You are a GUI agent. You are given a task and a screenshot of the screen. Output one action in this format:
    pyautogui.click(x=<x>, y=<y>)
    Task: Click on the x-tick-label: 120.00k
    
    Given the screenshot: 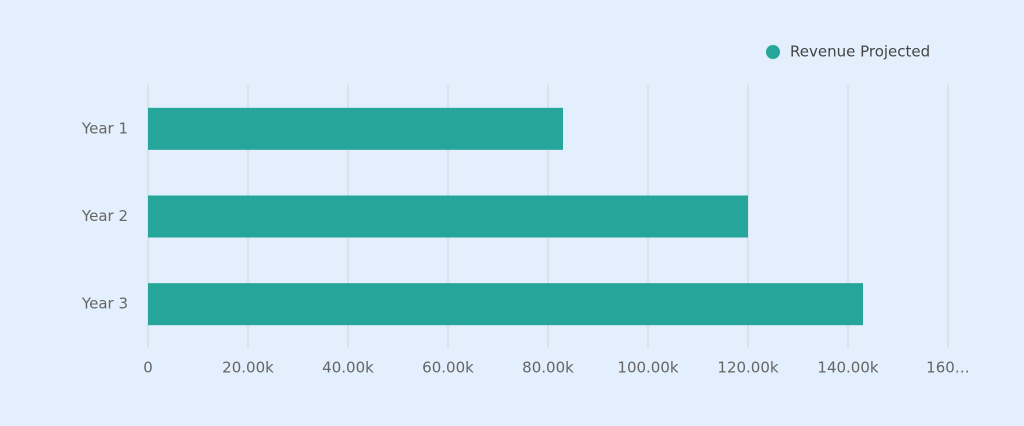 What is the action you would take?
    pyautogui.click(x=747, y=368)
    